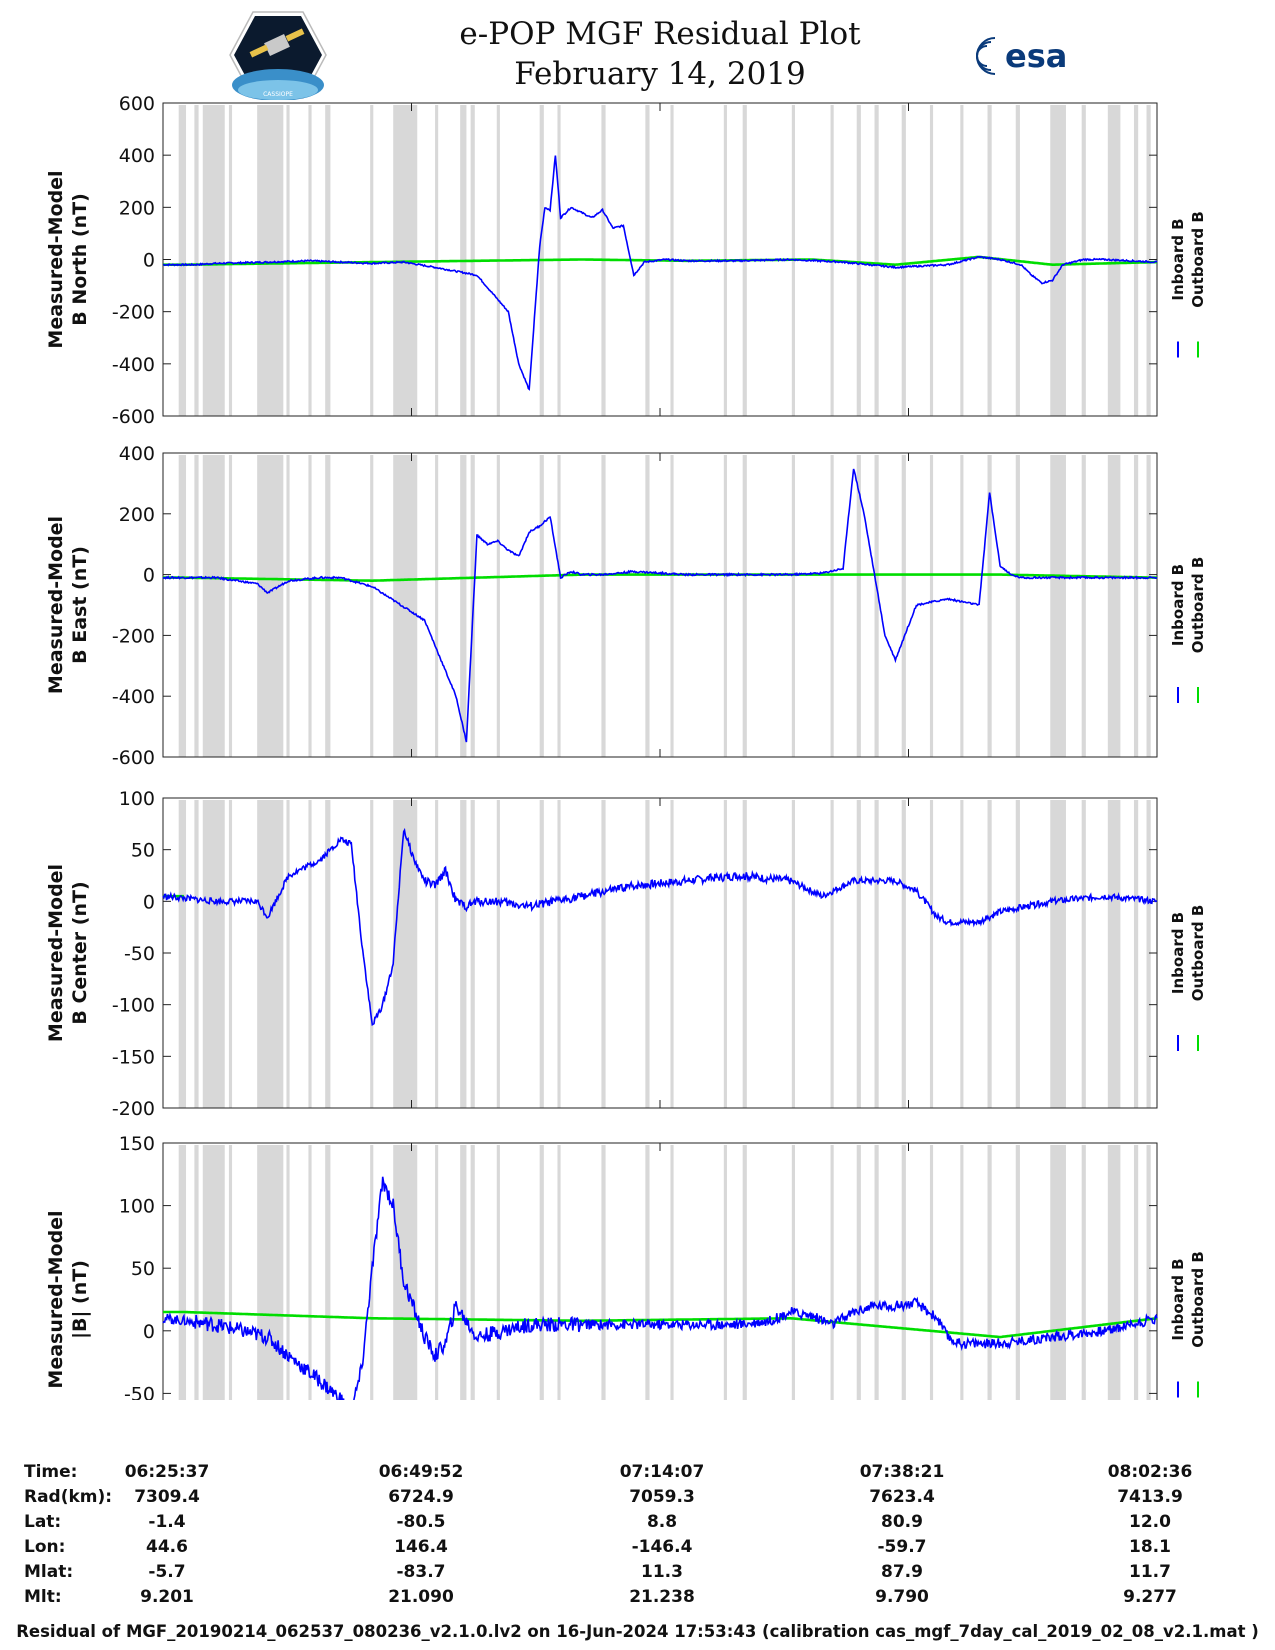  What do you see at coordinates (660, 34) in the screenshot?
I see `title-line-1: e-POP MGF Residual Plot` at bounding box center [660, 34].